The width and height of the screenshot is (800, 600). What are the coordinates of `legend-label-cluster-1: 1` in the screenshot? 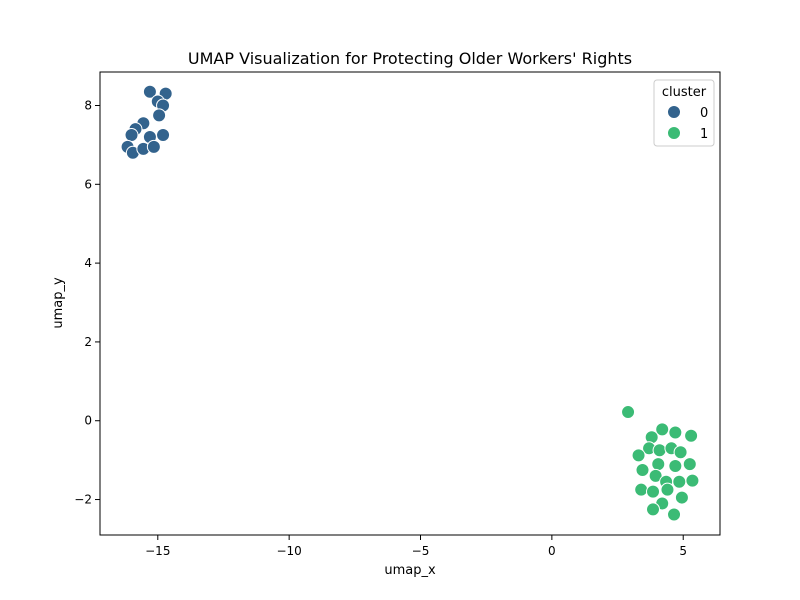 It's located at (704, 134).